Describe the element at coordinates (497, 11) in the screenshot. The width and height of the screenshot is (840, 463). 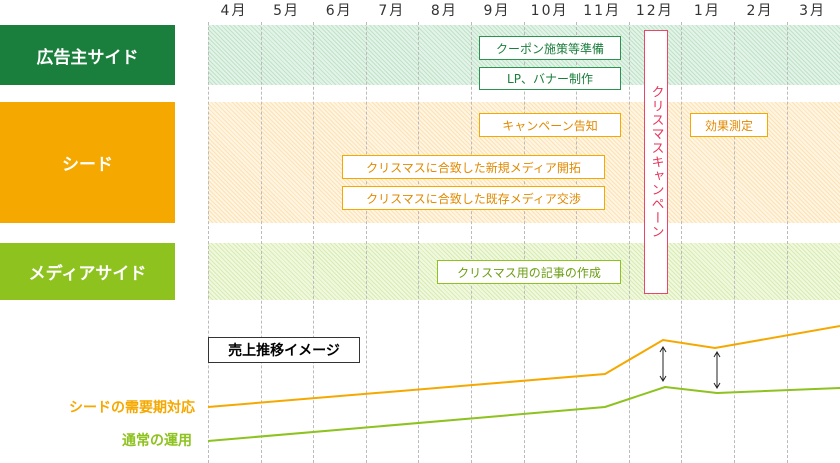
I see `month-label: 9月` at that location.